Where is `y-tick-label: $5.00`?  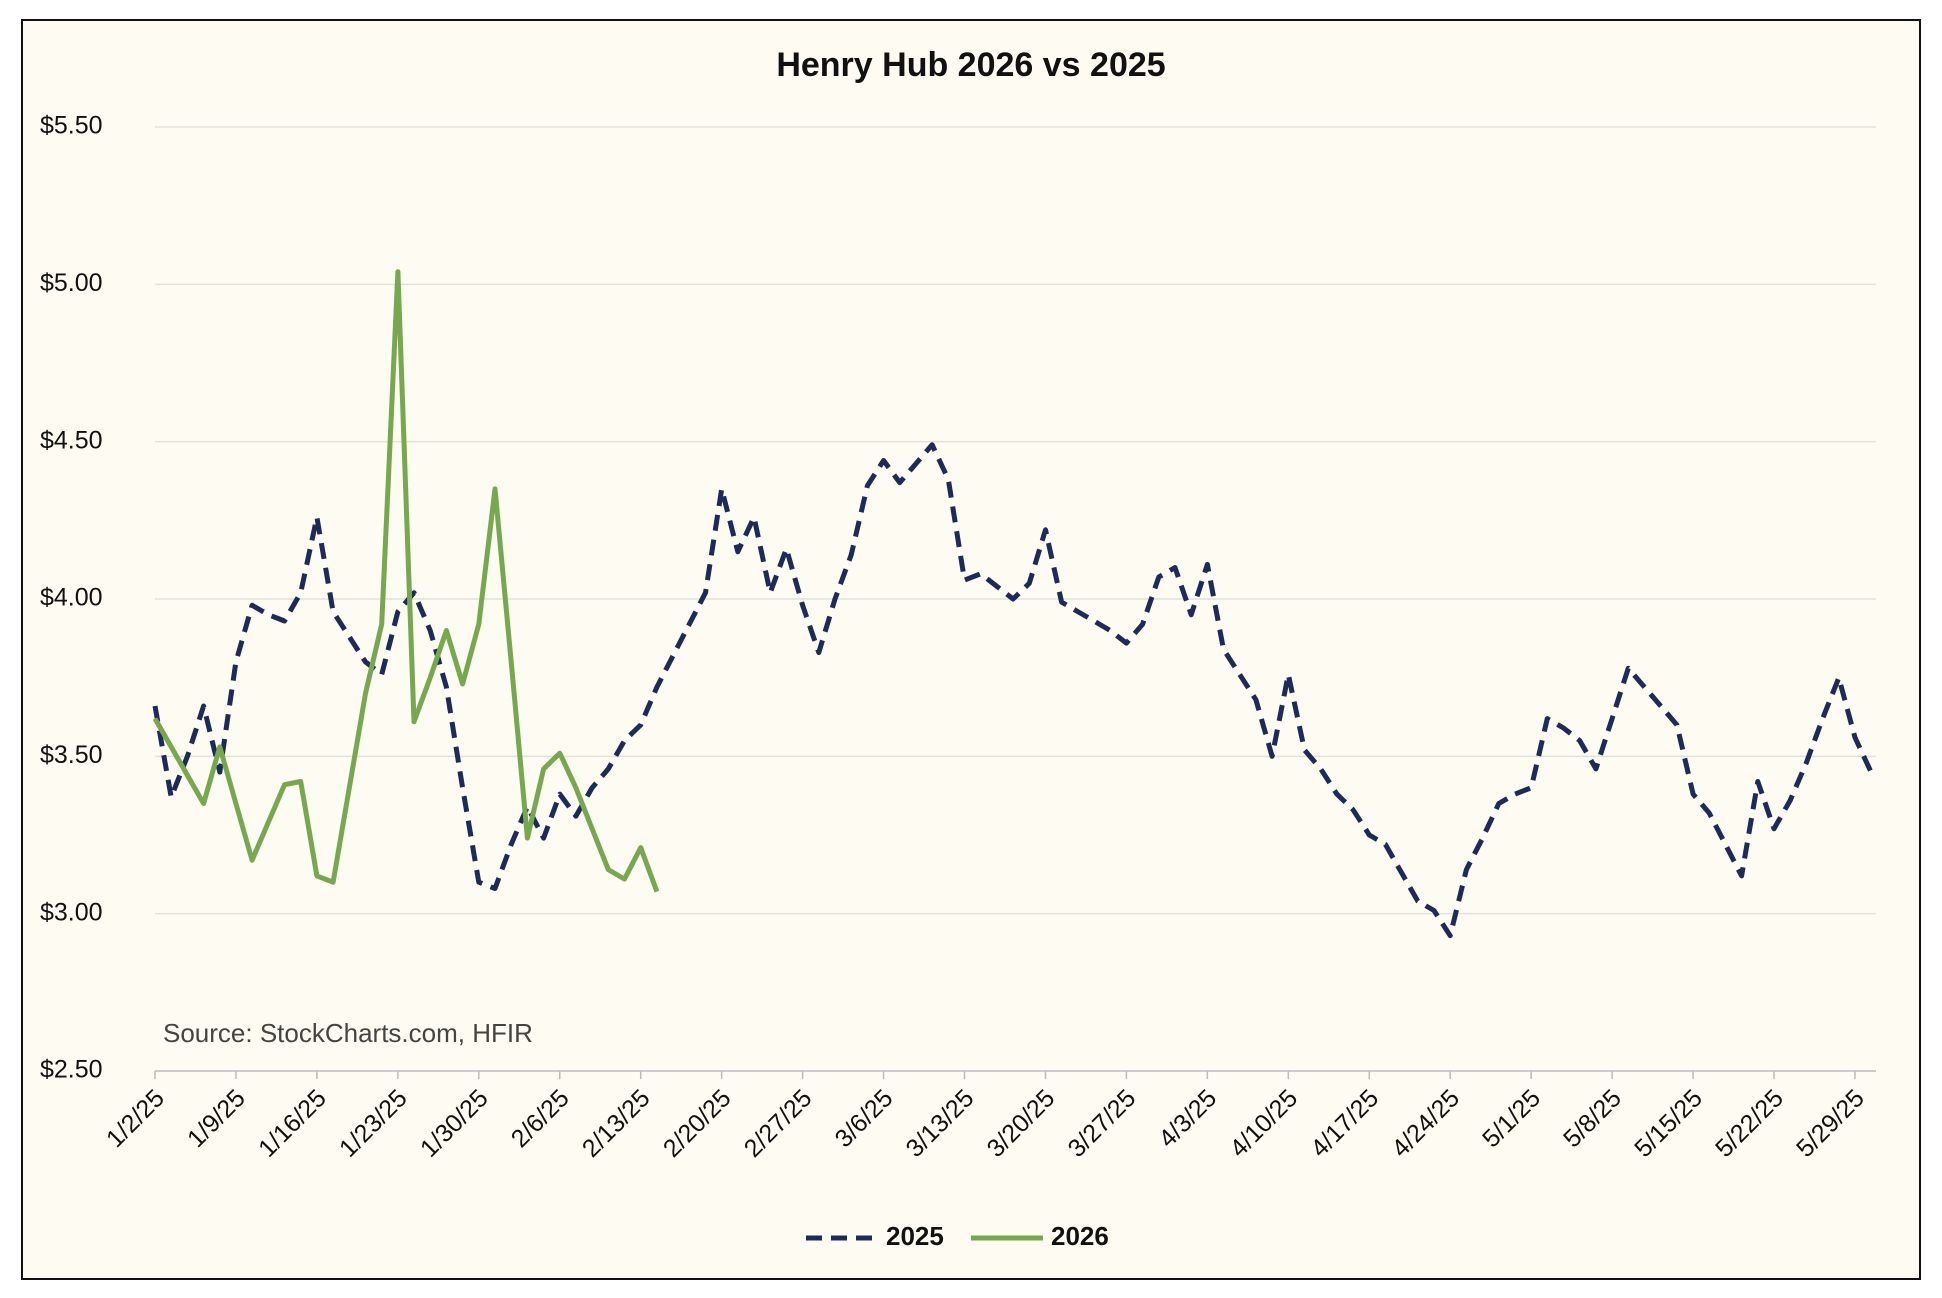
y-tick-label: $5.00 is located at coordinates (71, 283).